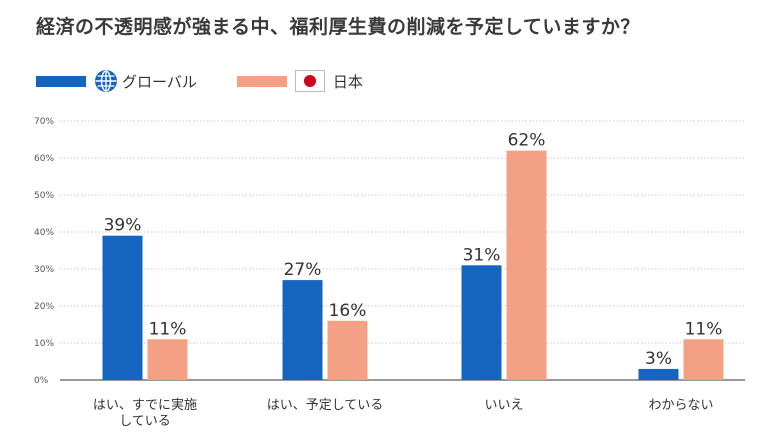  What do you see at coordinates (44, 307) in the screenshot?
I see `y-tick-label: 20%` at bounding box center [44, 307].